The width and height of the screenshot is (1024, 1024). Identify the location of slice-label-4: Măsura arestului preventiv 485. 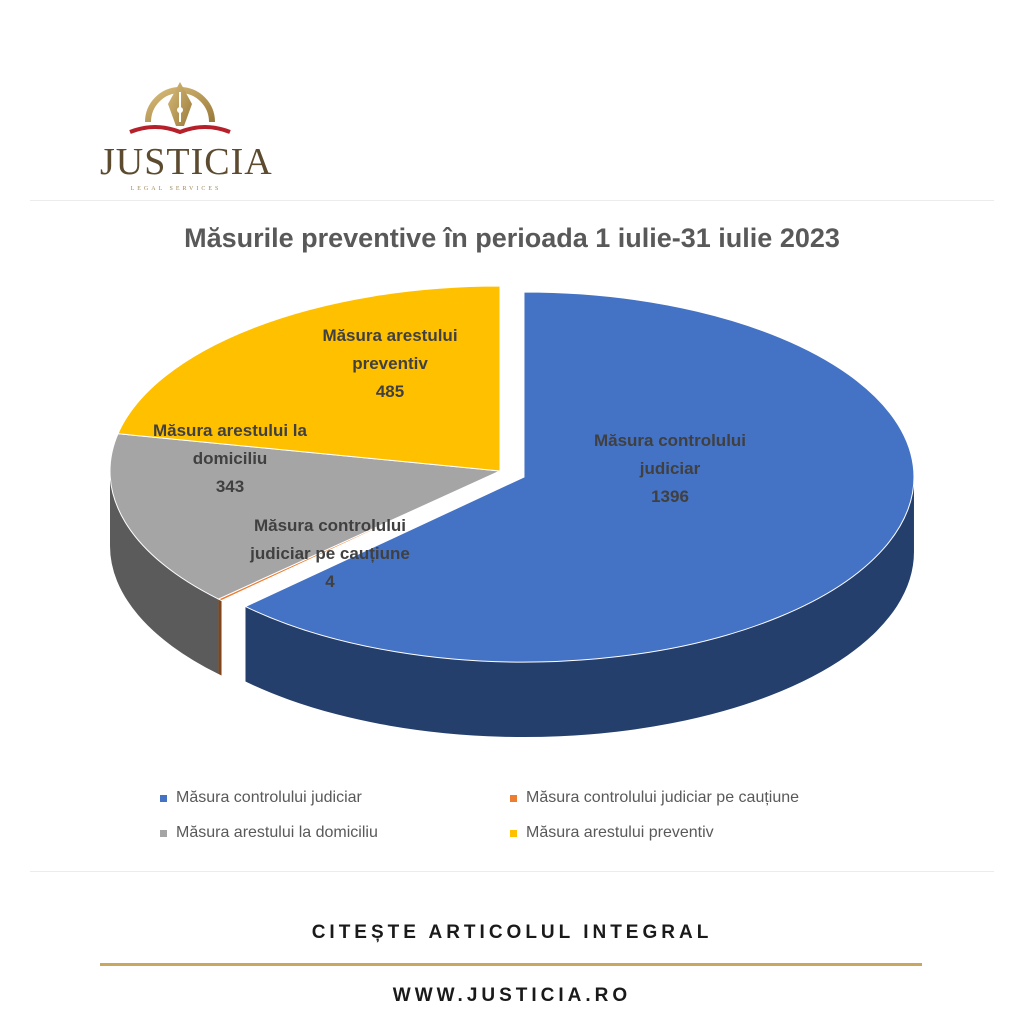
(389, 363).